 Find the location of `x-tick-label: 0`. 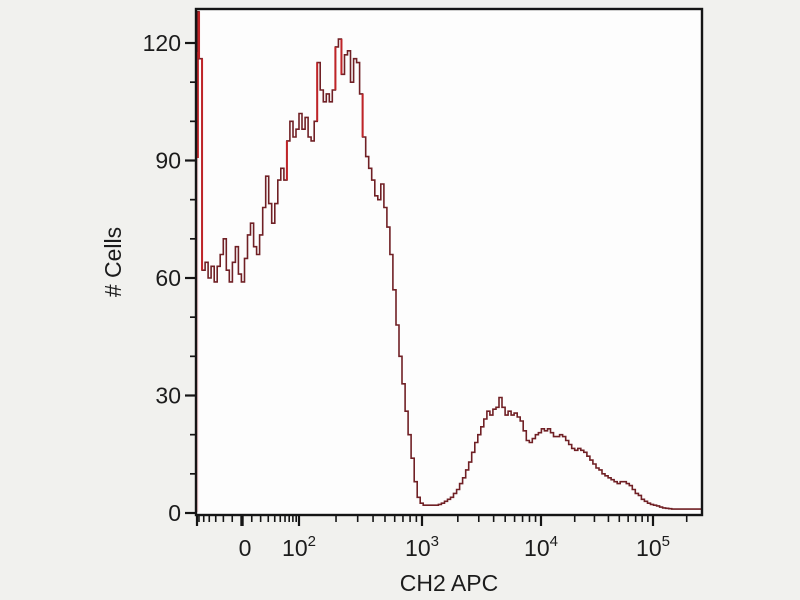

x-tick-label: 0 is located at coordinates (245, 548).